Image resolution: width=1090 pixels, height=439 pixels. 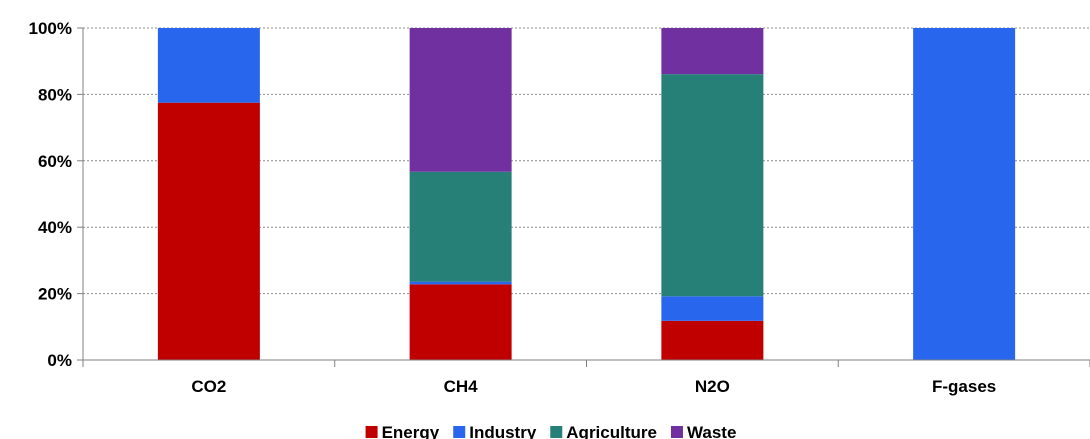 I want to click on legend-swatch-agriculture, so click(x=556, y=432).